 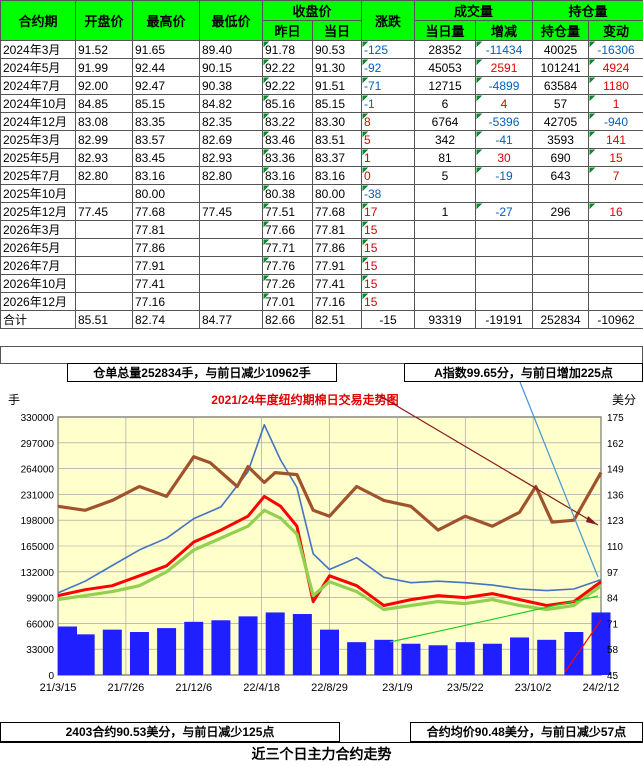 What do you see at coordinates (337, 31) in the screenshot?
I see `col-today: 当日` at bounding box center [337, 31].